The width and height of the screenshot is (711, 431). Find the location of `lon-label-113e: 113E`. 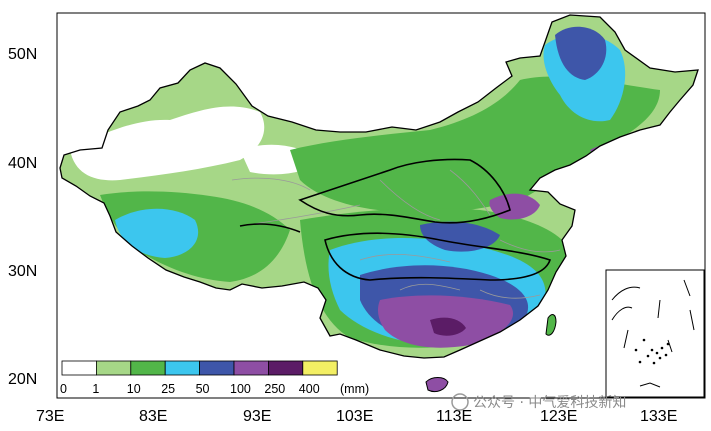

lon-label-113e: 113E is located at coordinates (454, 416).